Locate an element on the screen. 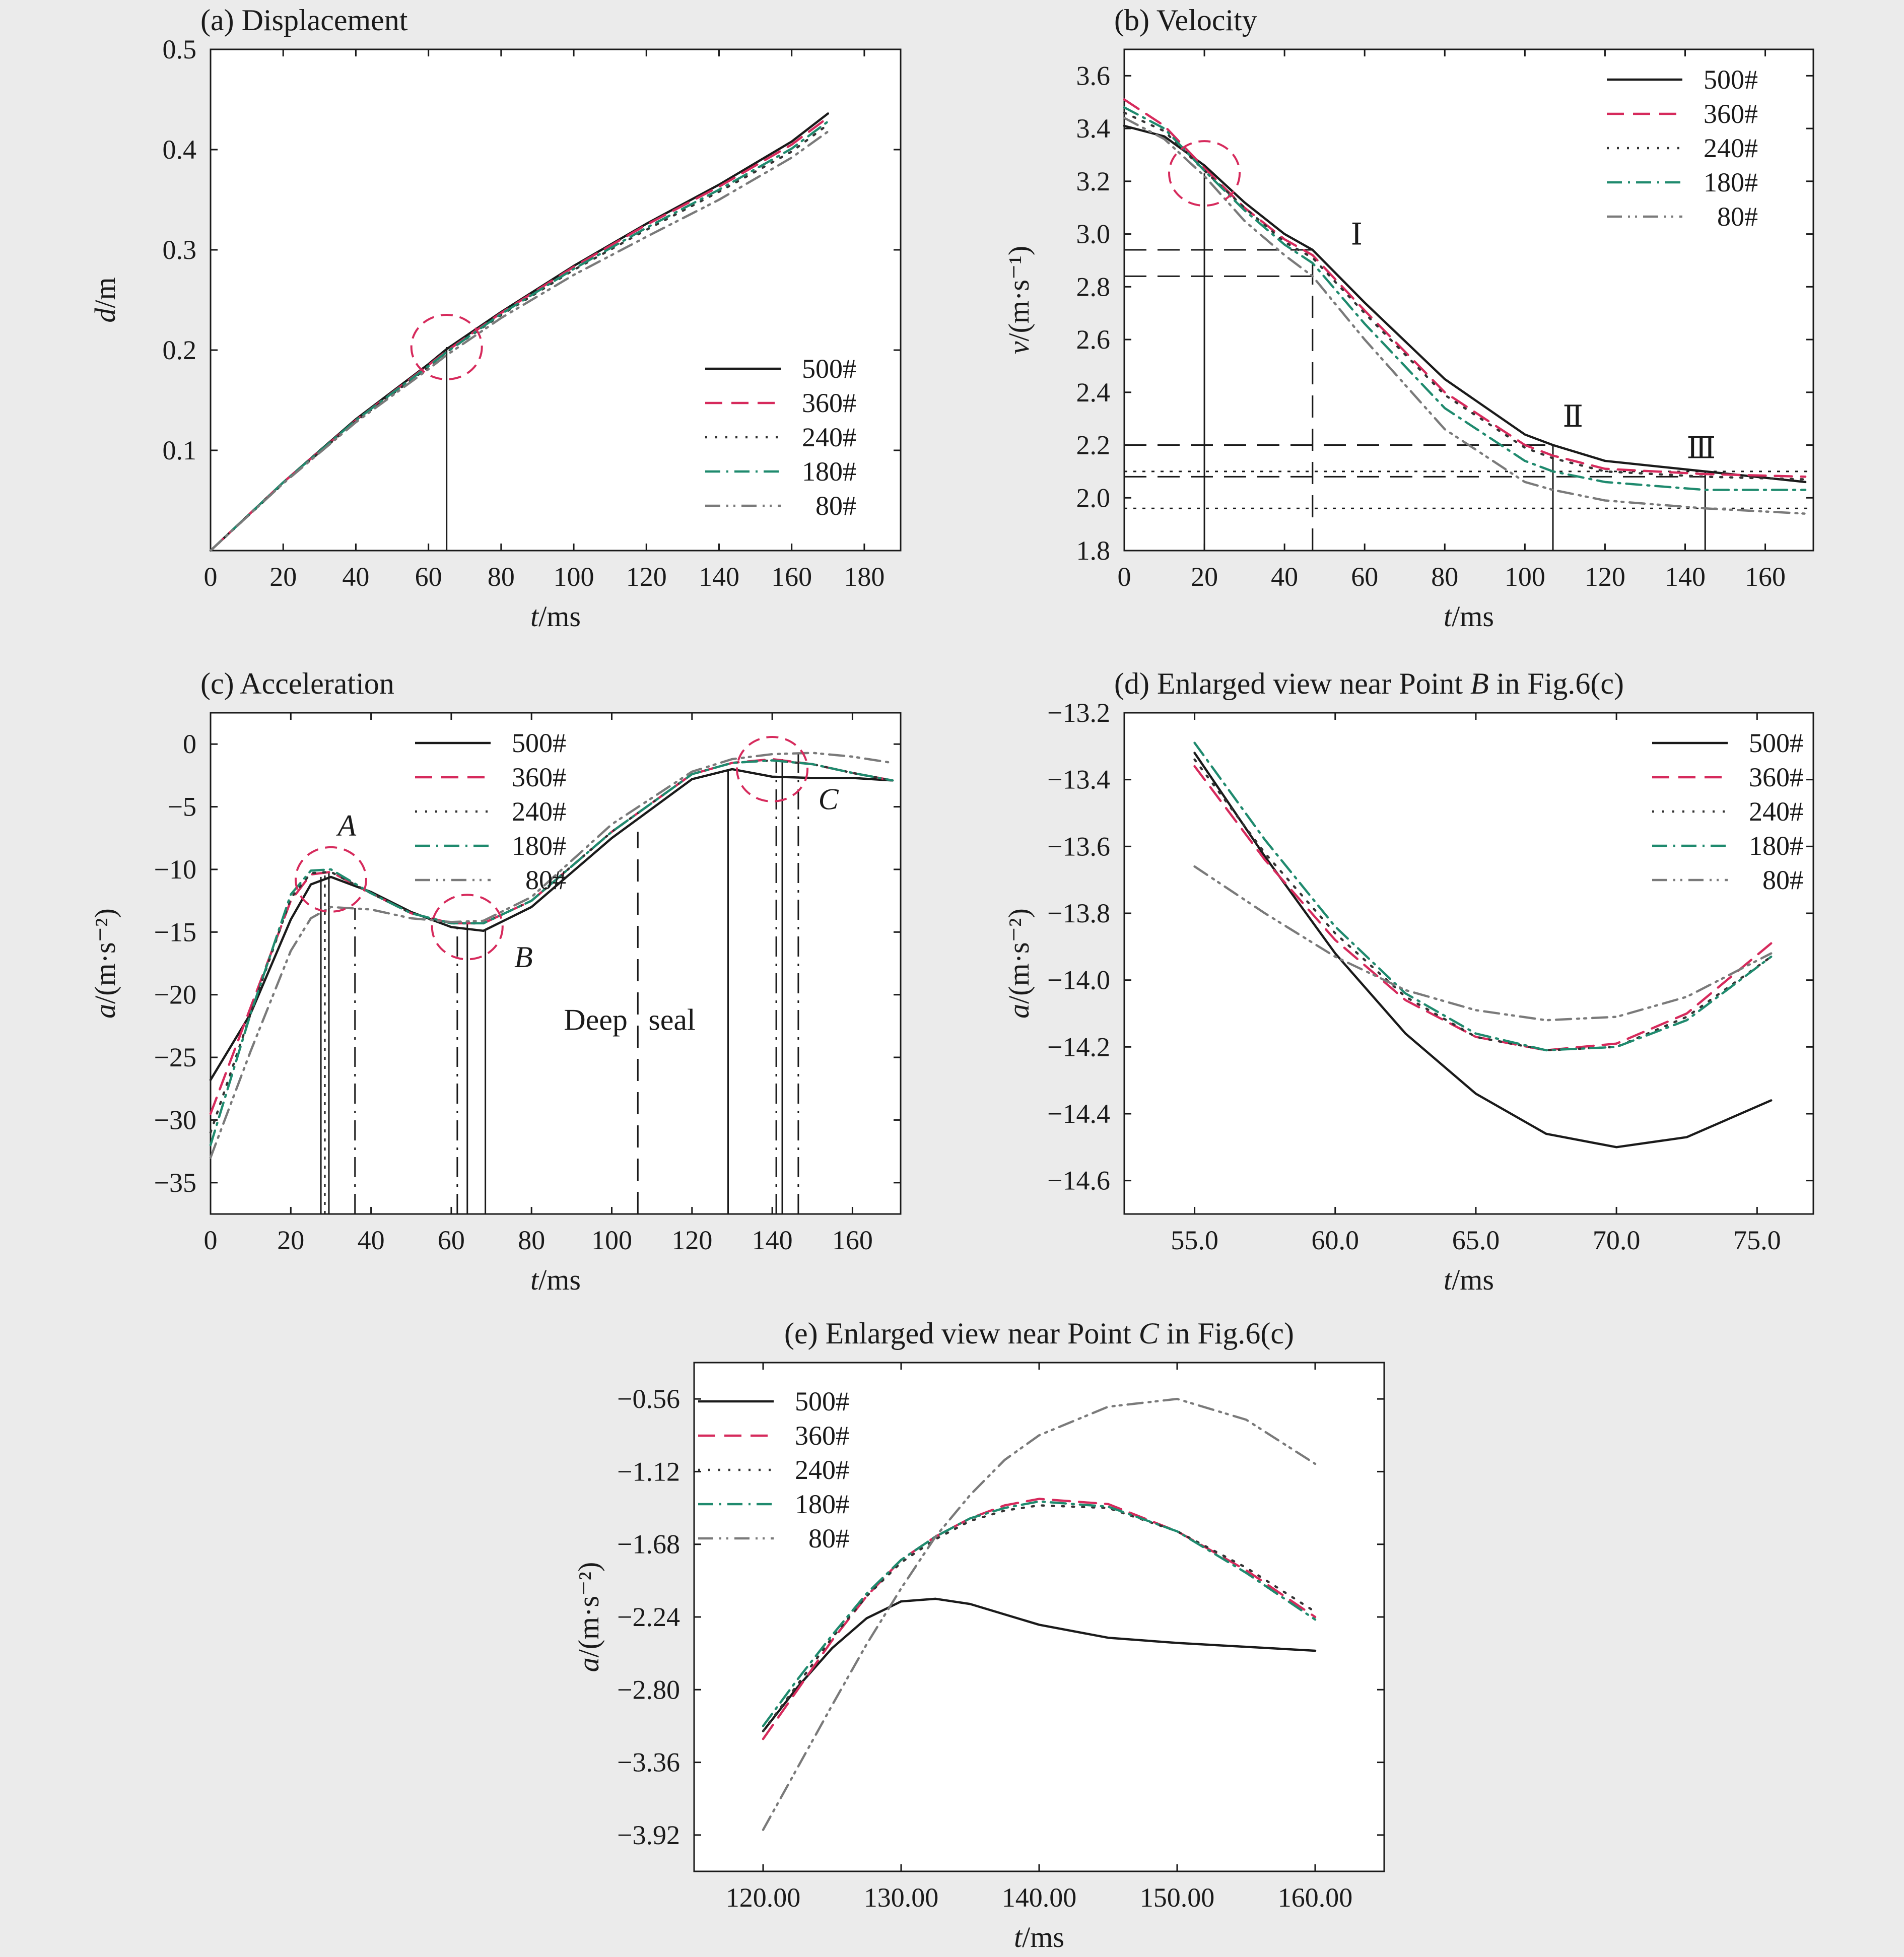  x-axis-label-a: t/ms is located at coordinates (555, 616).